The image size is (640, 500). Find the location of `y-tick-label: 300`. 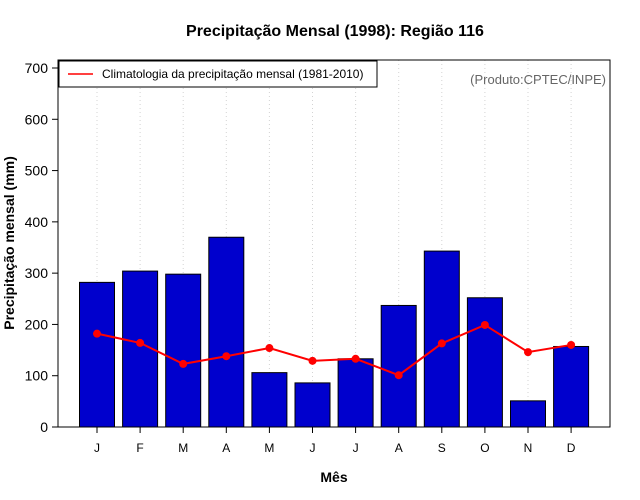

y-tick-label: 300 is located at coordinates (37, 273).